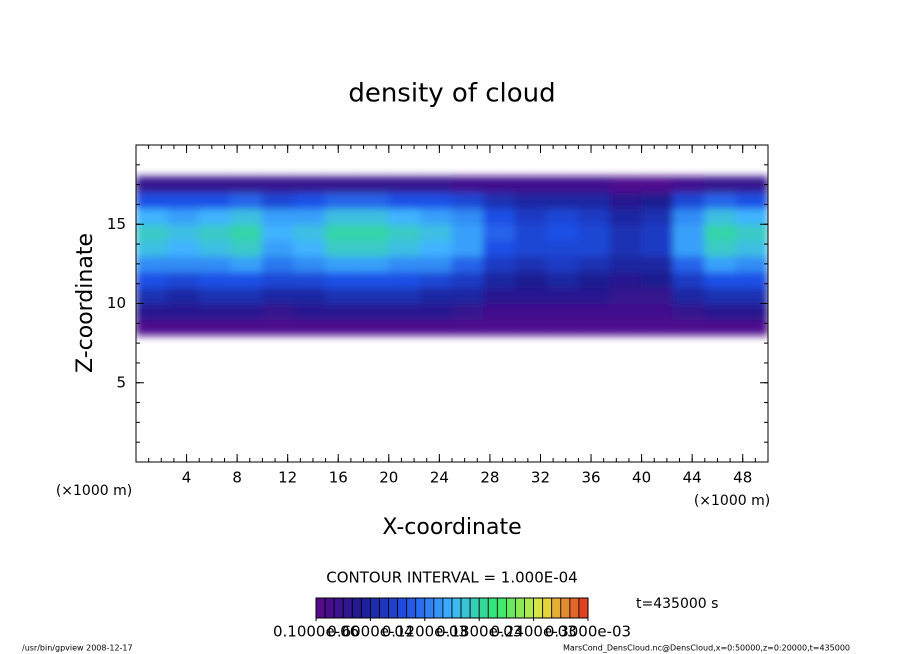 The height and width of the screenshot is (654, 904). What do you see at coordinates (187, 478) in the screenshot?
I see `x-tick-label: 4` at bounding box center [187, 478].